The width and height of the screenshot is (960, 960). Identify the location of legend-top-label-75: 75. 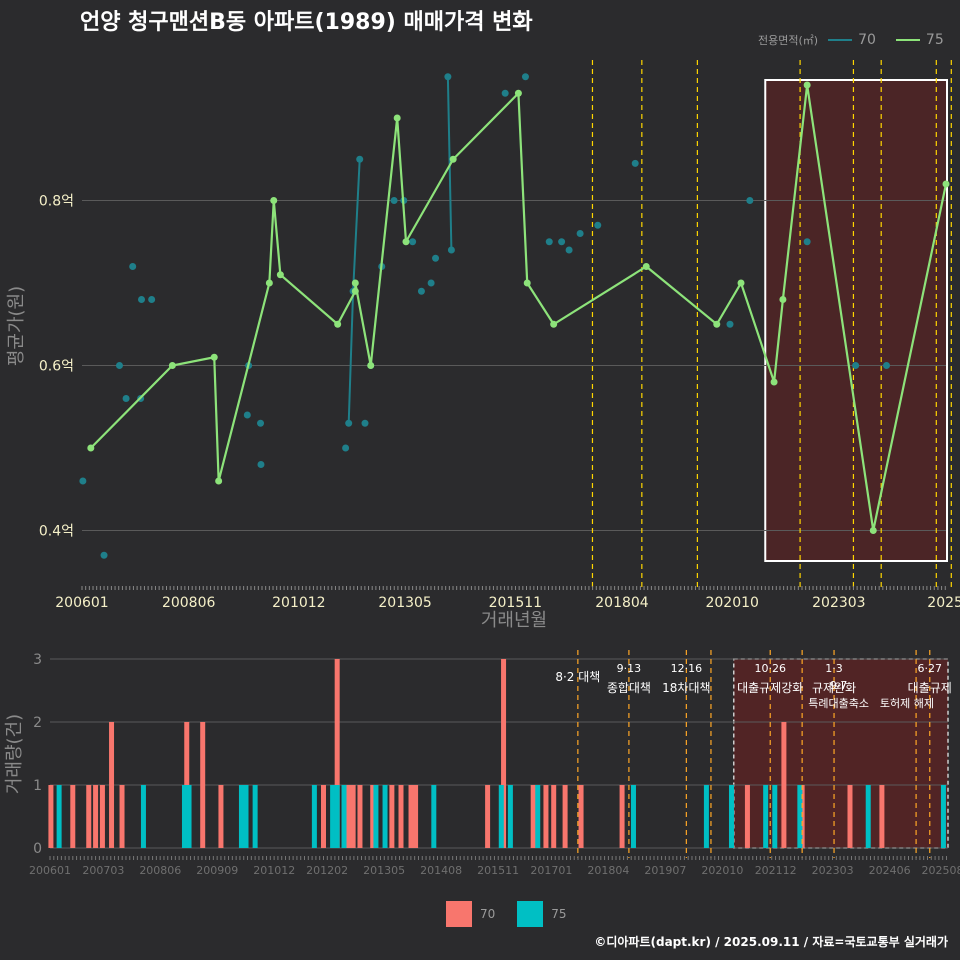
(934, 40).